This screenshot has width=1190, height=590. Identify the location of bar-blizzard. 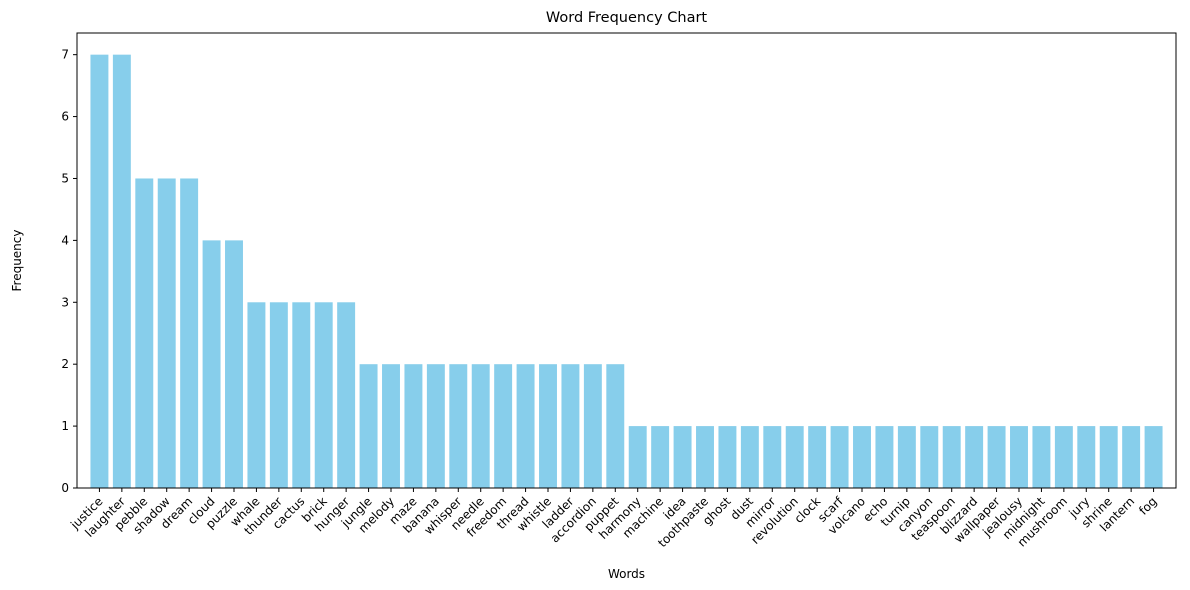
(974, 457).